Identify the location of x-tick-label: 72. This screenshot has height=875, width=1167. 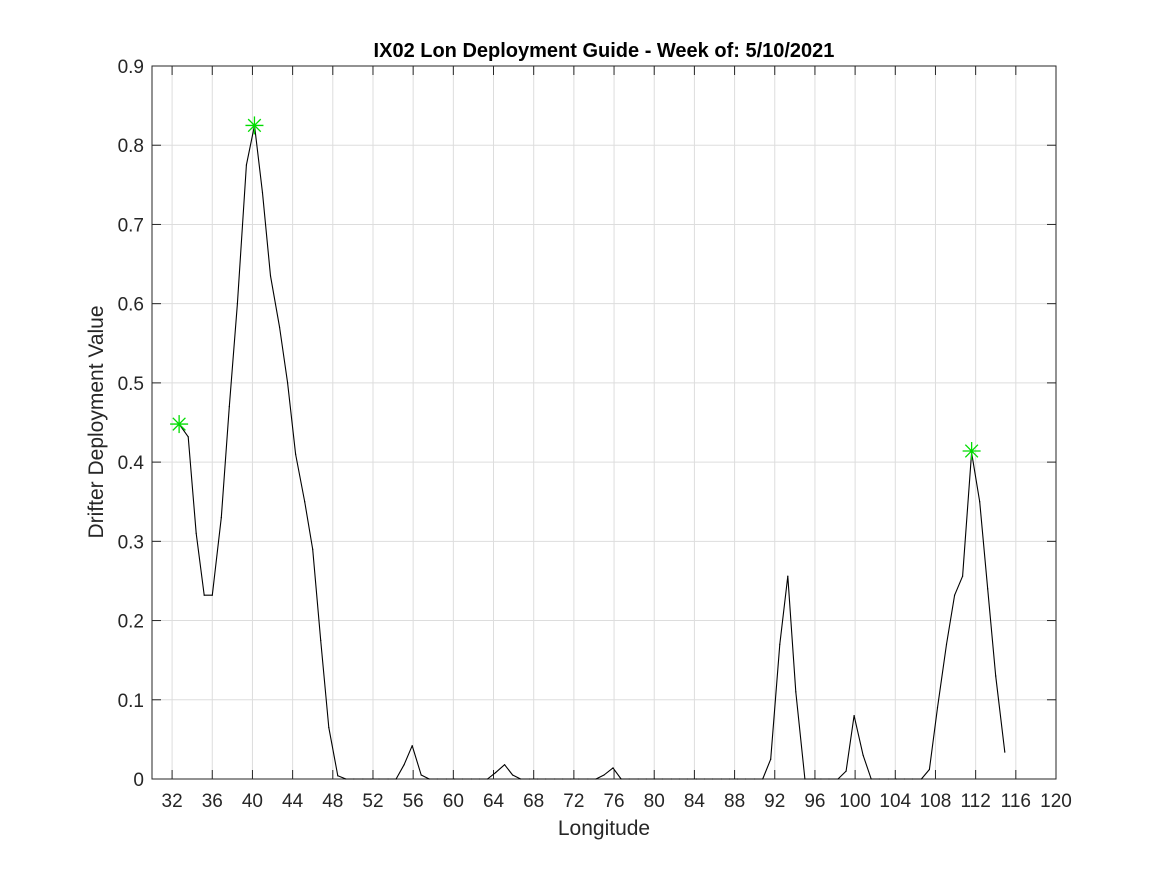
(573, 801).